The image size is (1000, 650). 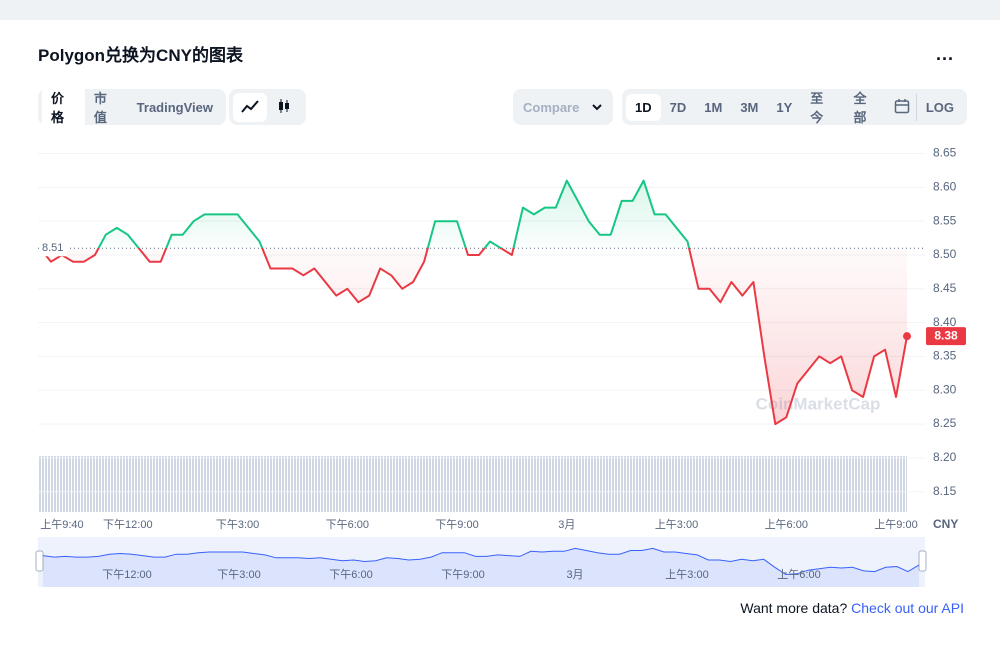 I want to click on range-button: 全部, so click(x=860, y=108).